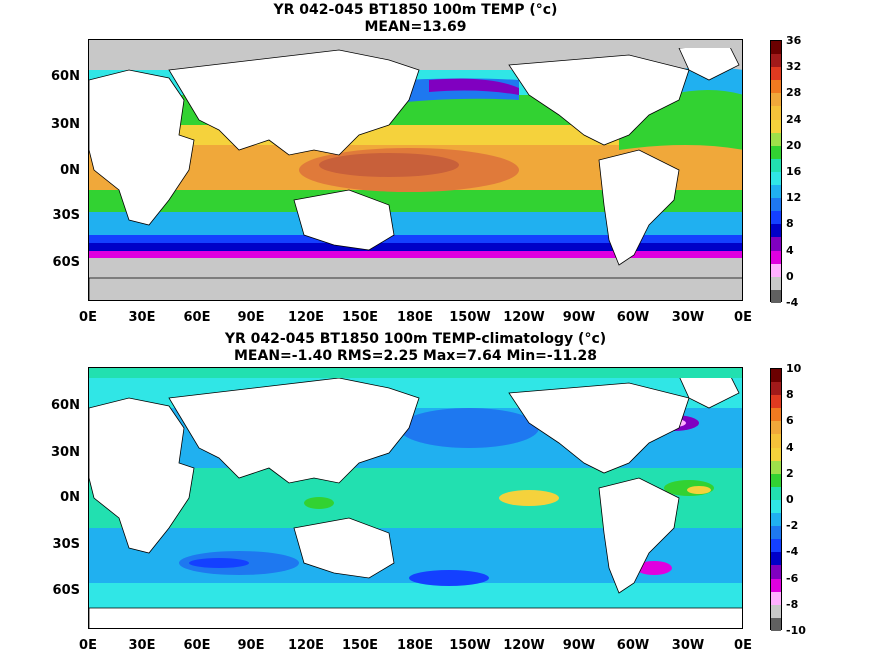 This screenshot has height=656, width=875. Describe the element at coordinates (524, 645) in the screenshot. I see `panel2-lon-label: 120W` at that location.